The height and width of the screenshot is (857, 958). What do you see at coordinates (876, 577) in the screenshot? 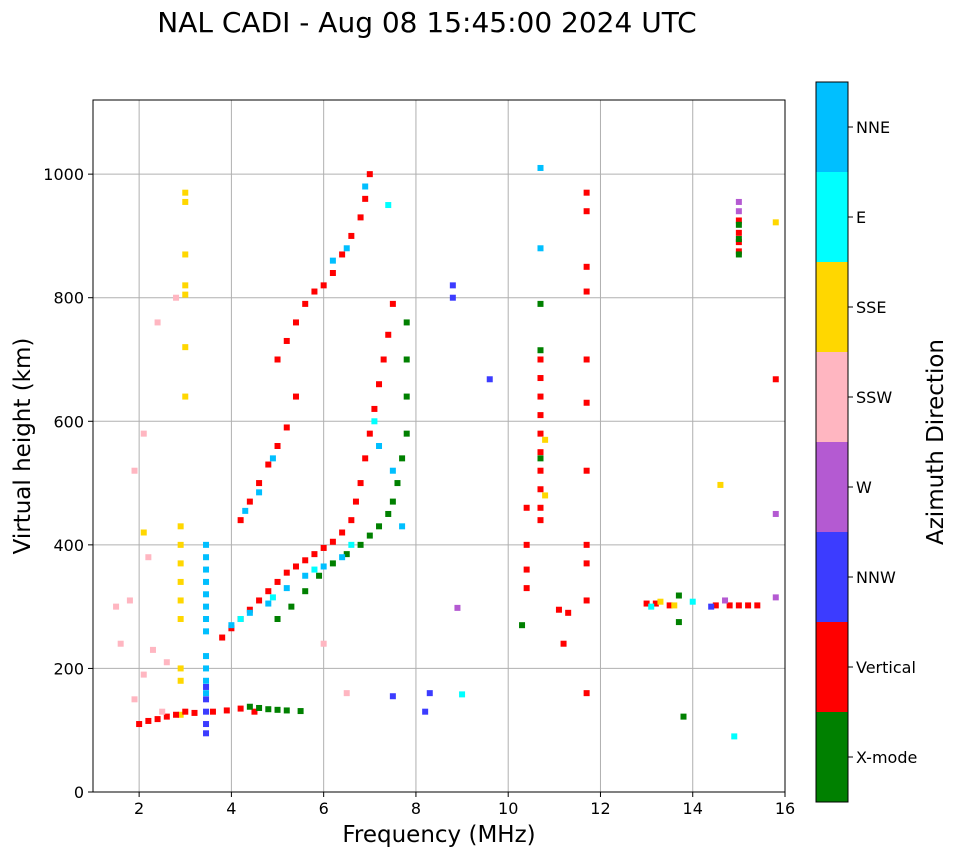
I see `colorbar-label: NNW` at bounding box center [876, 577].